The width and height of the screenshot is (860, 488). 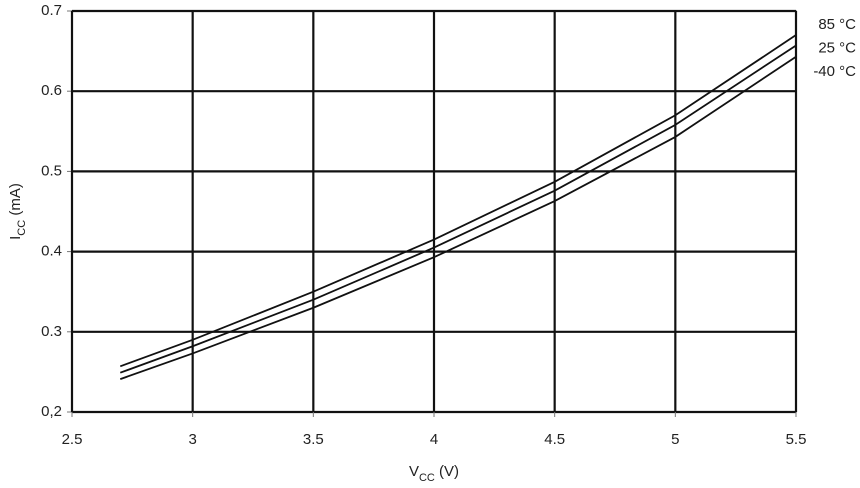 I want to click on x-tick-label: 3.5, so click(x=313, y=439).